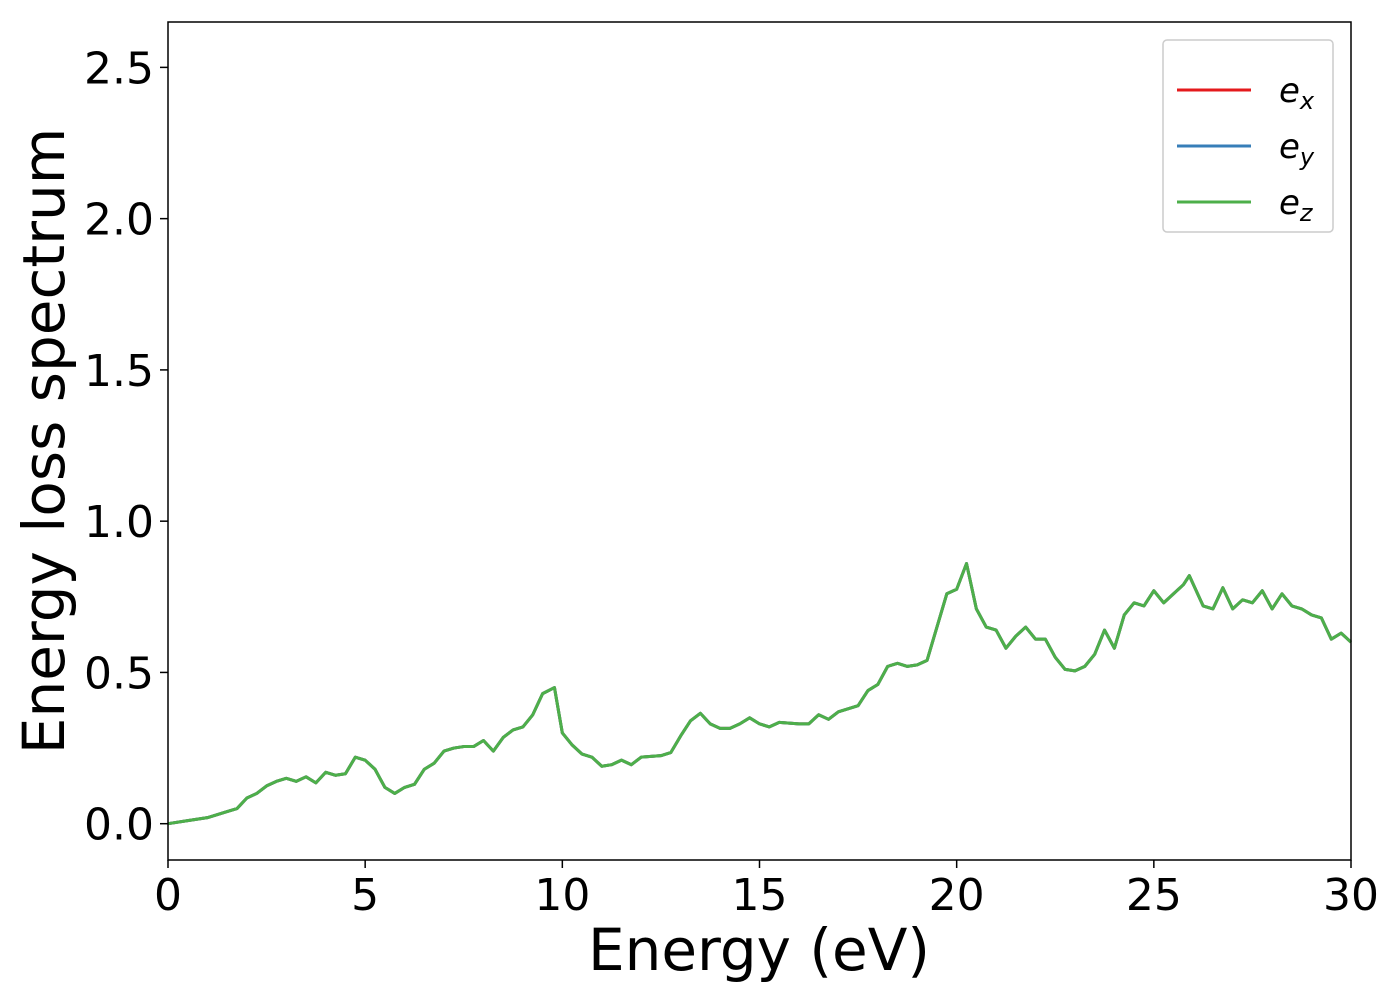 The height and width of the screenshot is (1000, 1400). What do you see at coordinates (119, 673) in the screenshot?
I see `y-tick-label: 0.5` at bounding box center [119, 673].